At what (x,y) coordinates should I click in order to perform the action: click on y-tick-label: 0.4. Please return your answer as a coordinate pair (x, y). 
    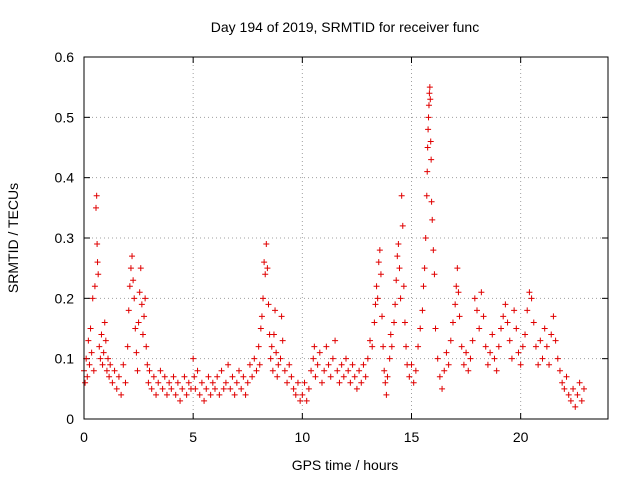
    Looking at the image, I should click on (65, 178).